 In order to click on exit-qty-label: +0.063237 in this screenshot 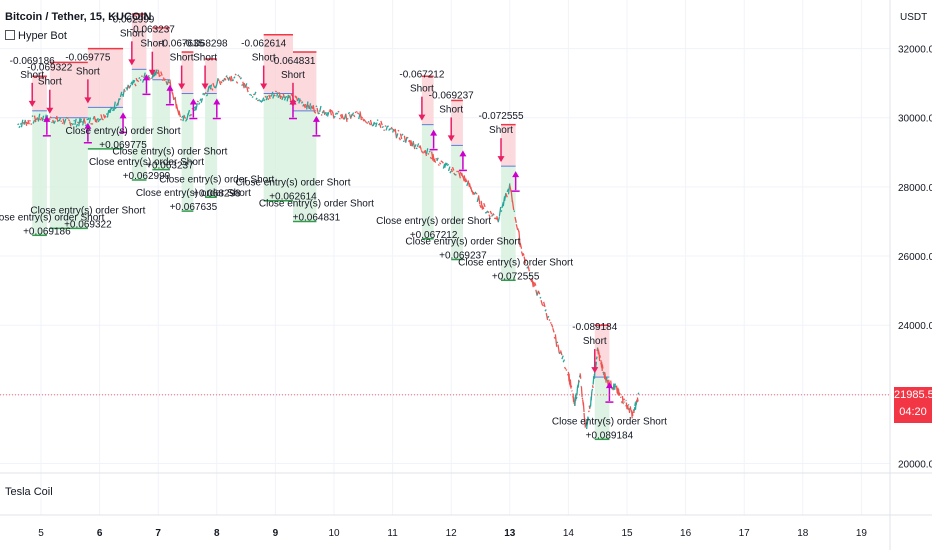, I will do `click(170, 166)`.